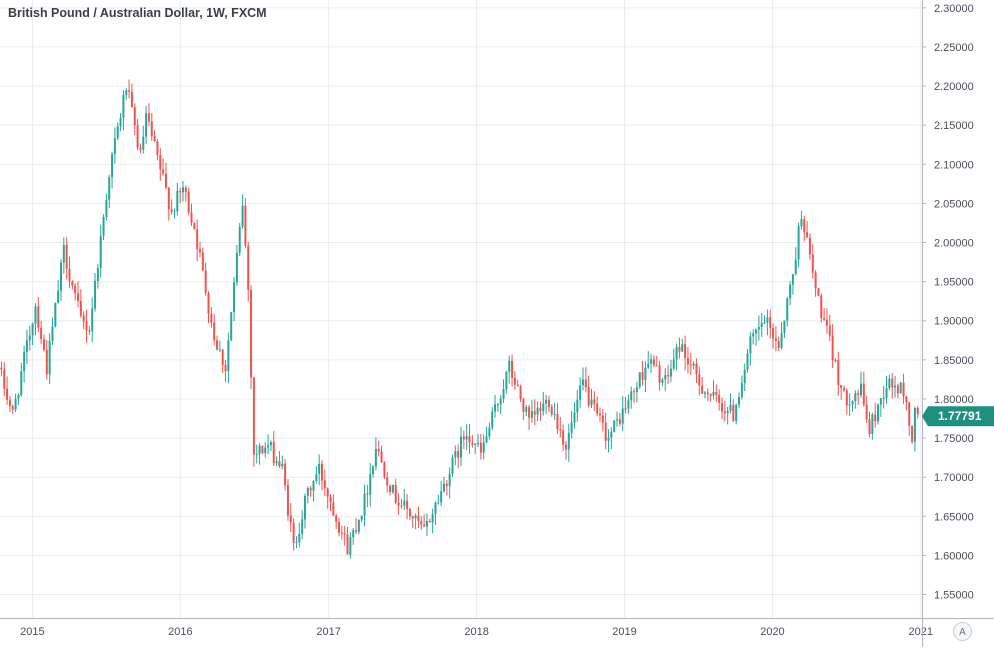  What do you see at coordinates (954, 9) in the screenshot?
I see `y-tick-label: 2.30000` at bounding box center [954, 9].